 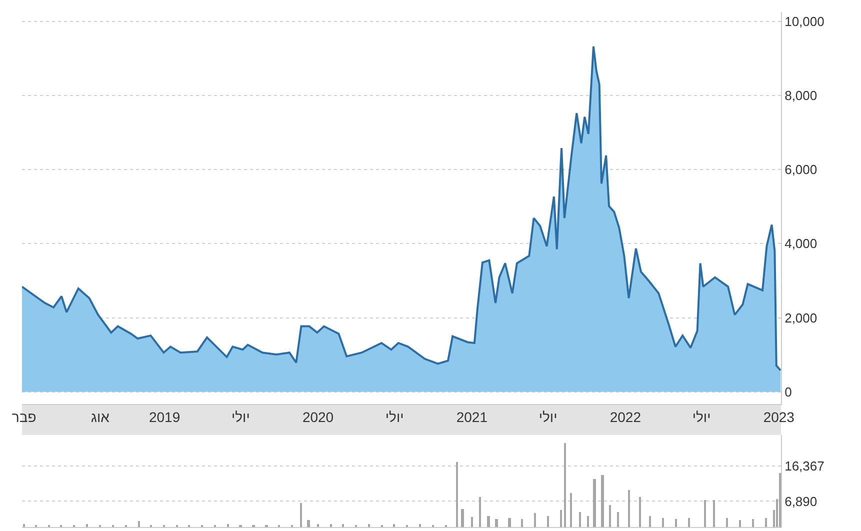 What do you see at coordinates (801, 501) in the screenshot?
I see `y-tick-label: 6,890` at bounding box center [801, 501].